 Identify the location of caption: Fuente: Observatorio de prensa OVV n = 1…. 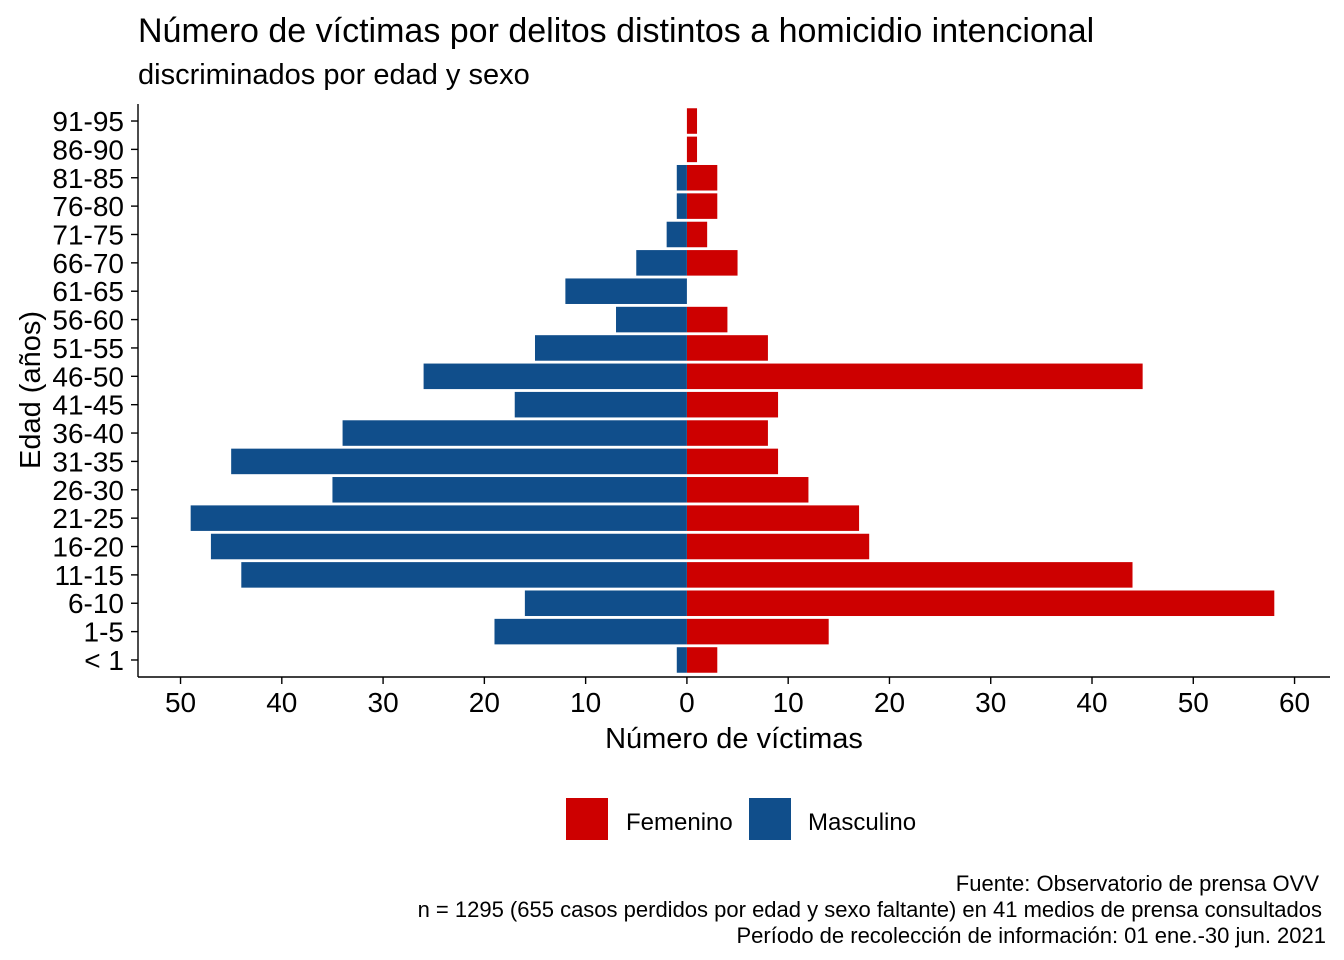
(872, 909).